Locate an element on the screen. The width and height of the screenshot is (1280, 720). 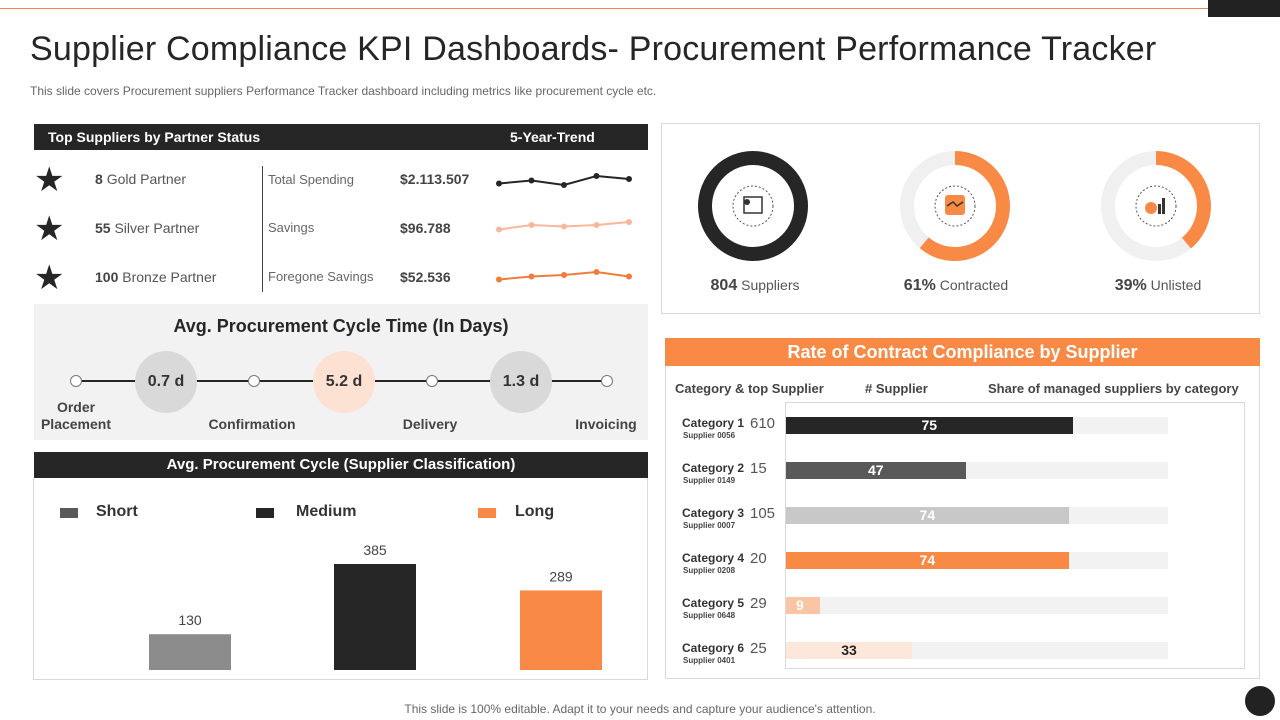
share-value-label: 9 is located at coordinates (800, 605).